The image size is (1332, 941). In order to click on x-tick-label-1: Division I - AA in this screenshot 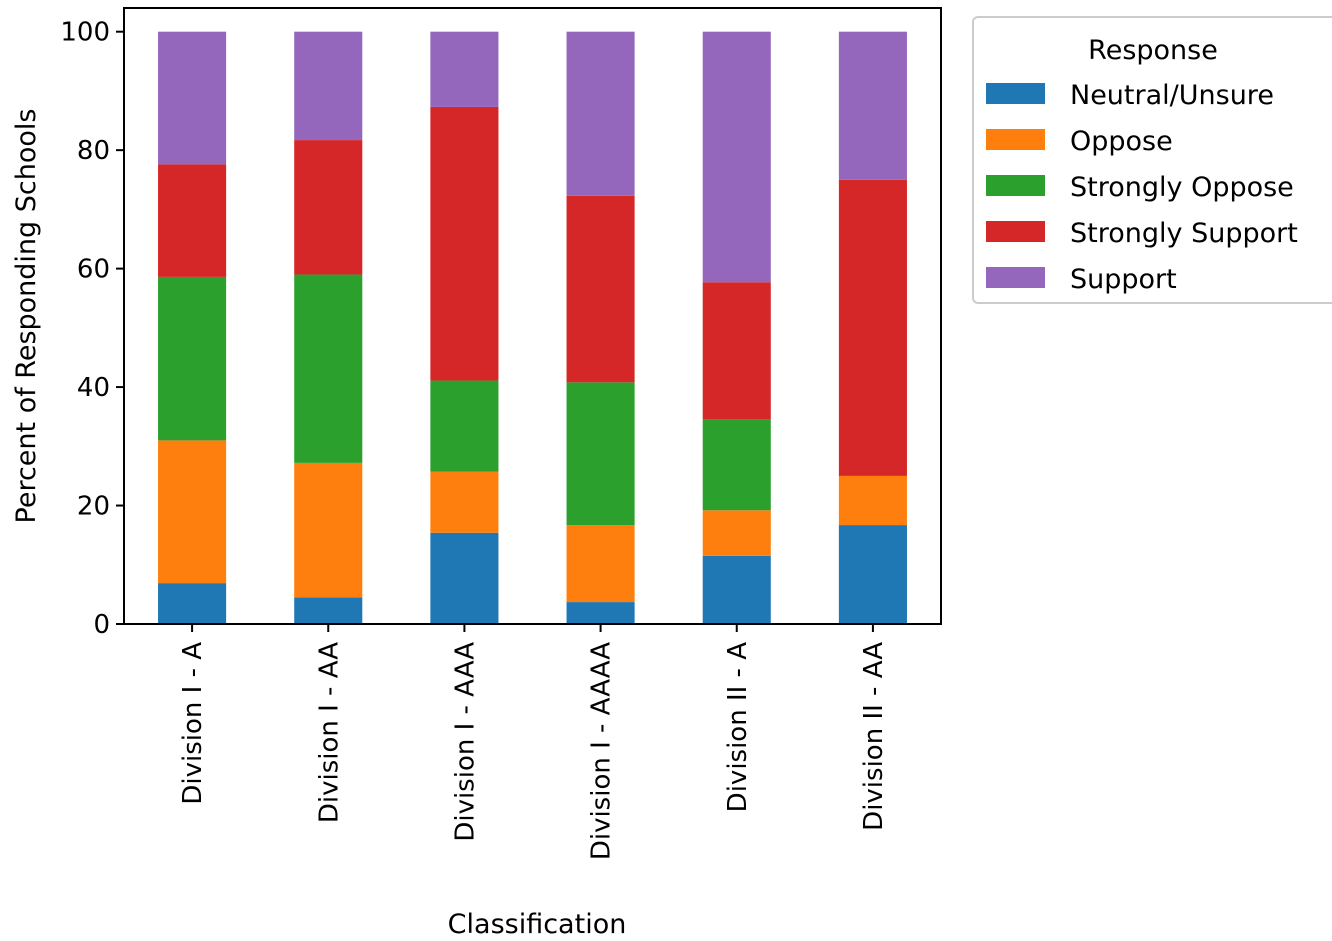, I will do `click(329, 732)`.